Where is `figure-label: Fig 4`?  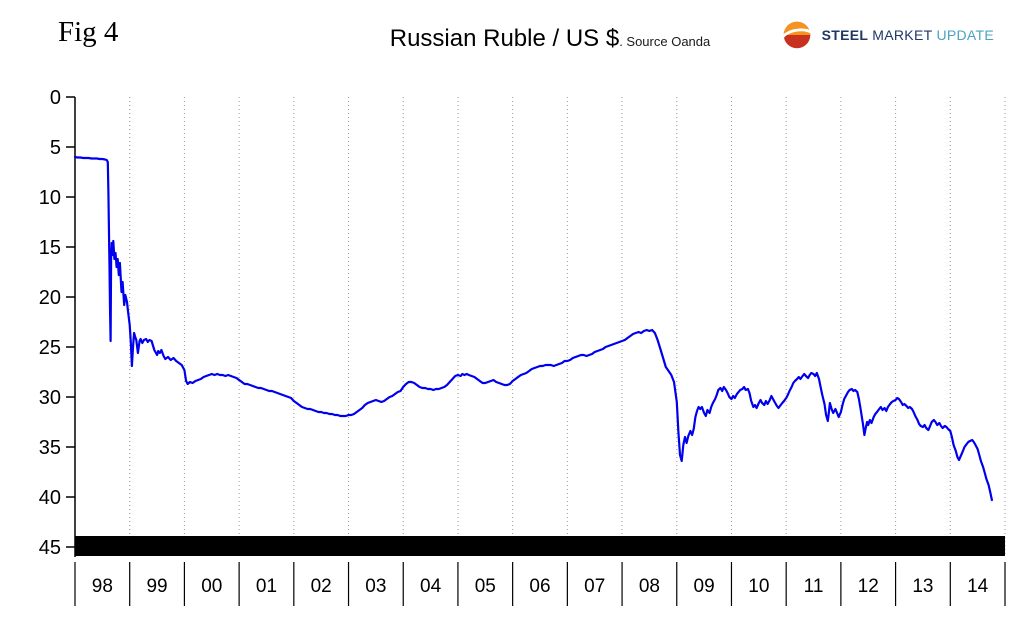
figure-label: Fig 4 is located at coordinates (88, 32).